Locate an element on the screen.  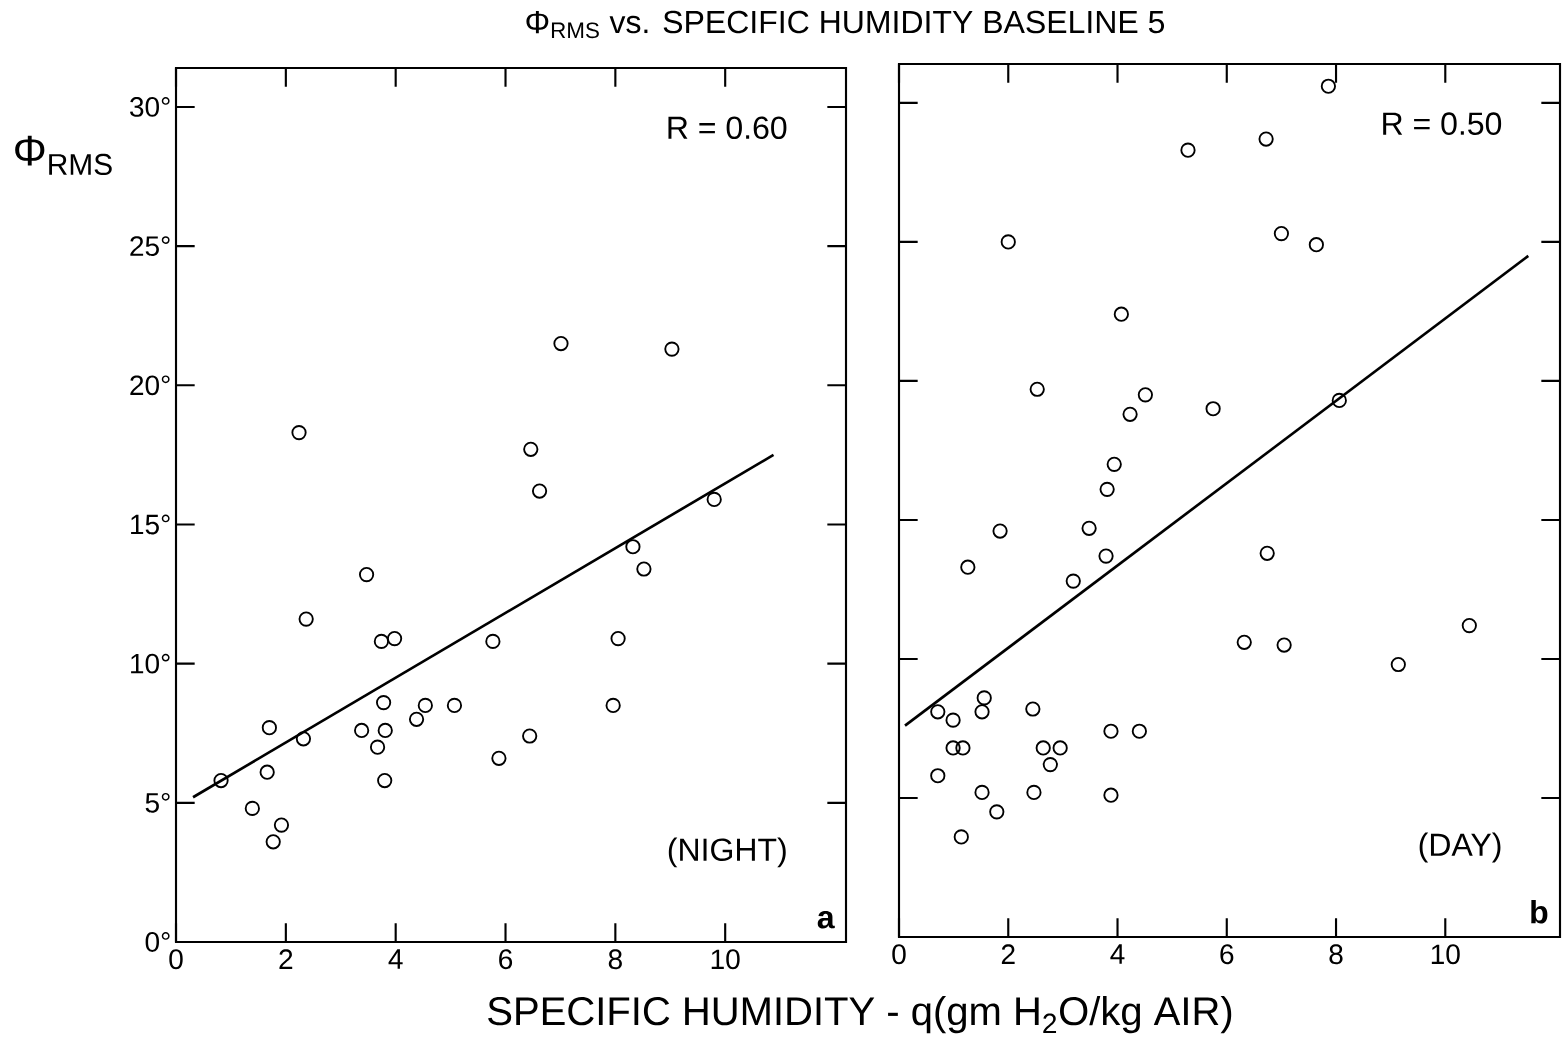
y-tick-label: 20° is located at coordinates (150, 385).